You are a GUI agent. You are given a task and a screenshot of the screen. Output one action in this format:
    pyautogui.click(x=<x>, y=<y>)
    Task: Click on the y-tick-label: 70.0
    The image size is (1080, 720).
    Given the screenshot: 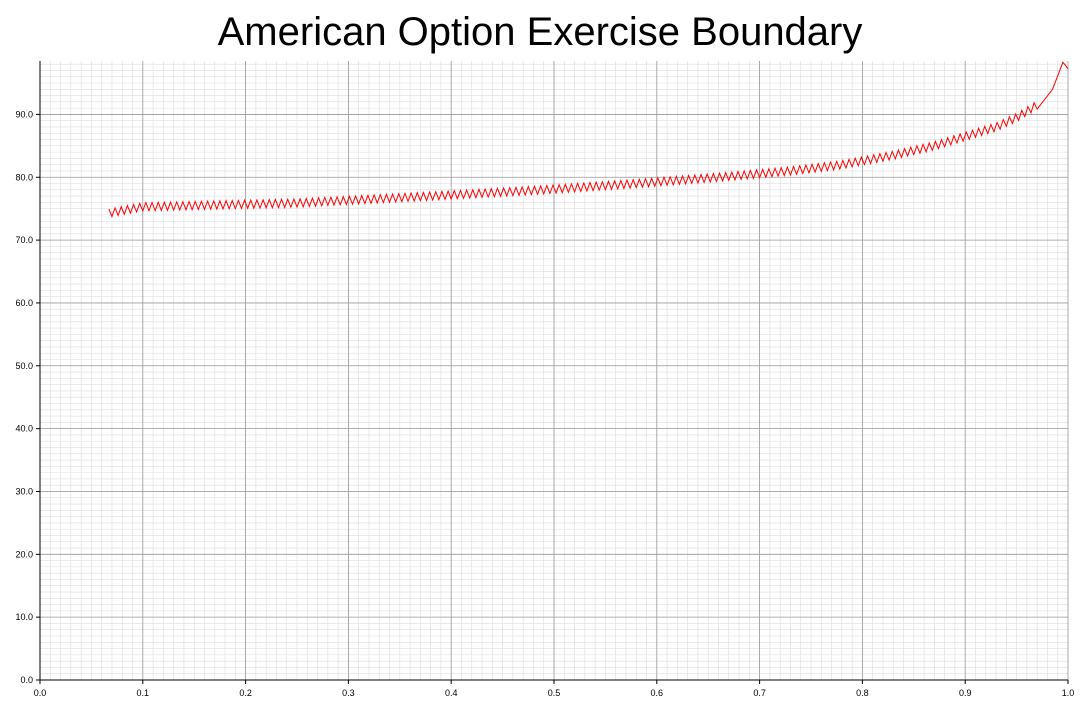 What is the action you would take?
    pyautogui.click(x=24, y=240)
    